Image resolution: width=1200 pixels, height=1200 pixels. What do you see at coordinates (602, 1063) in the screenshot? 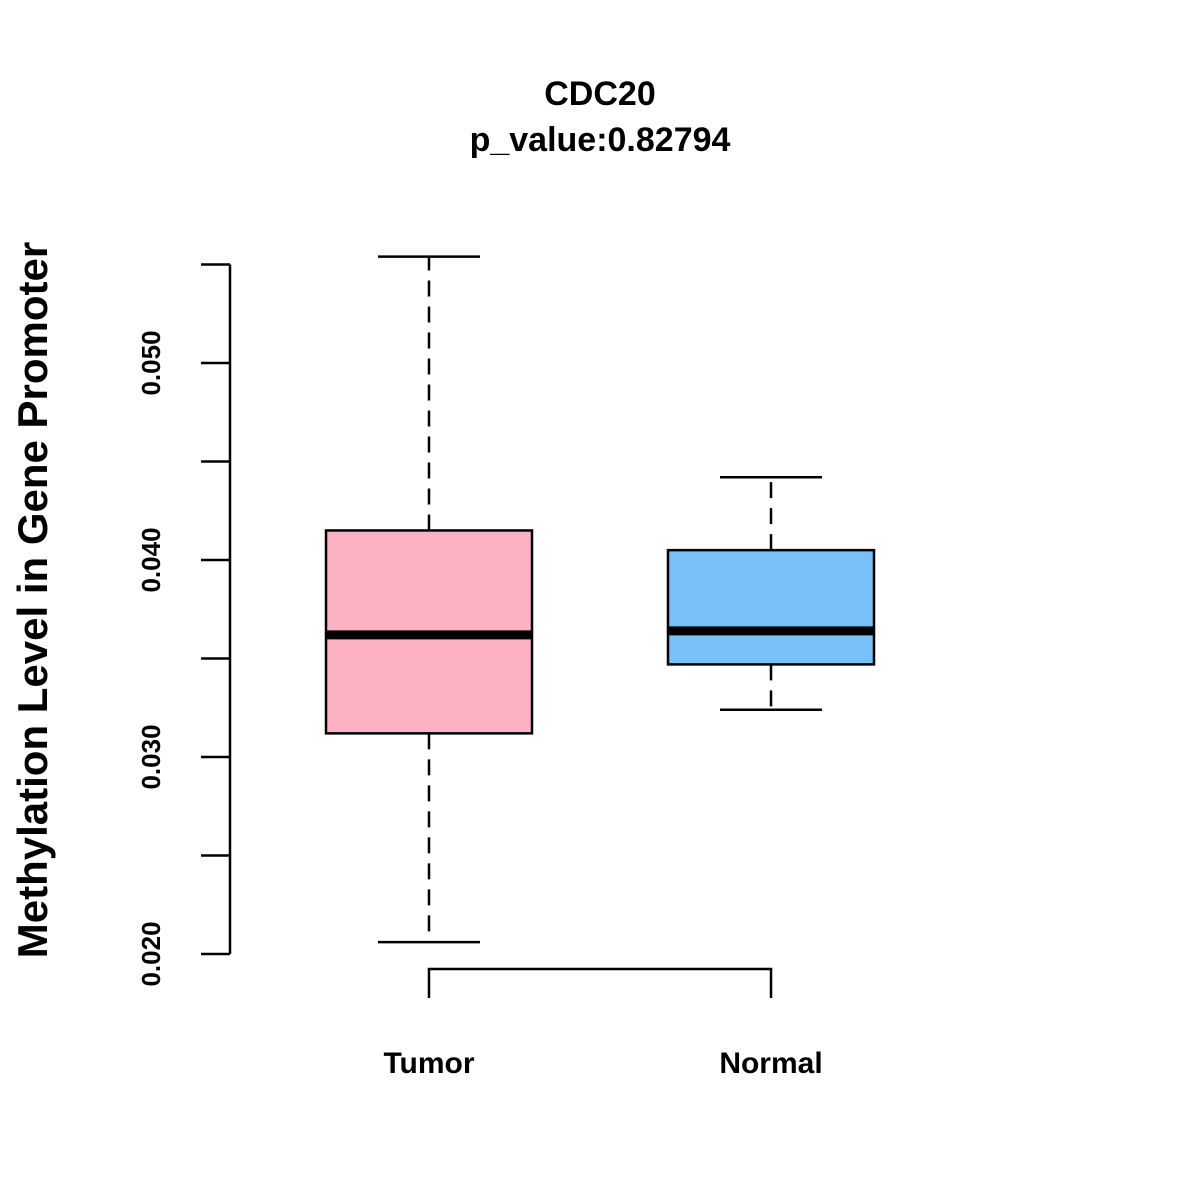
I see `x-axis-labels: Tumor Normal` at bounding box center [602, 1063].